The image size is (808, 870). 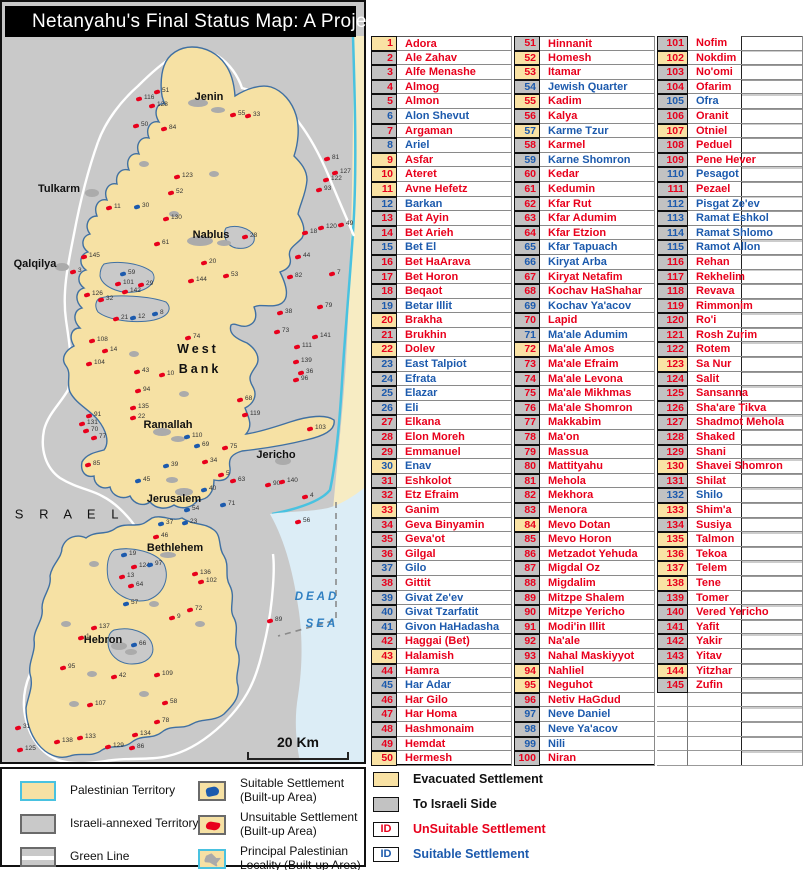 What do you see at coordinates (672, 364) in the screenshot?
I see `settlement-id: 123` at bounding box center [672, 364].